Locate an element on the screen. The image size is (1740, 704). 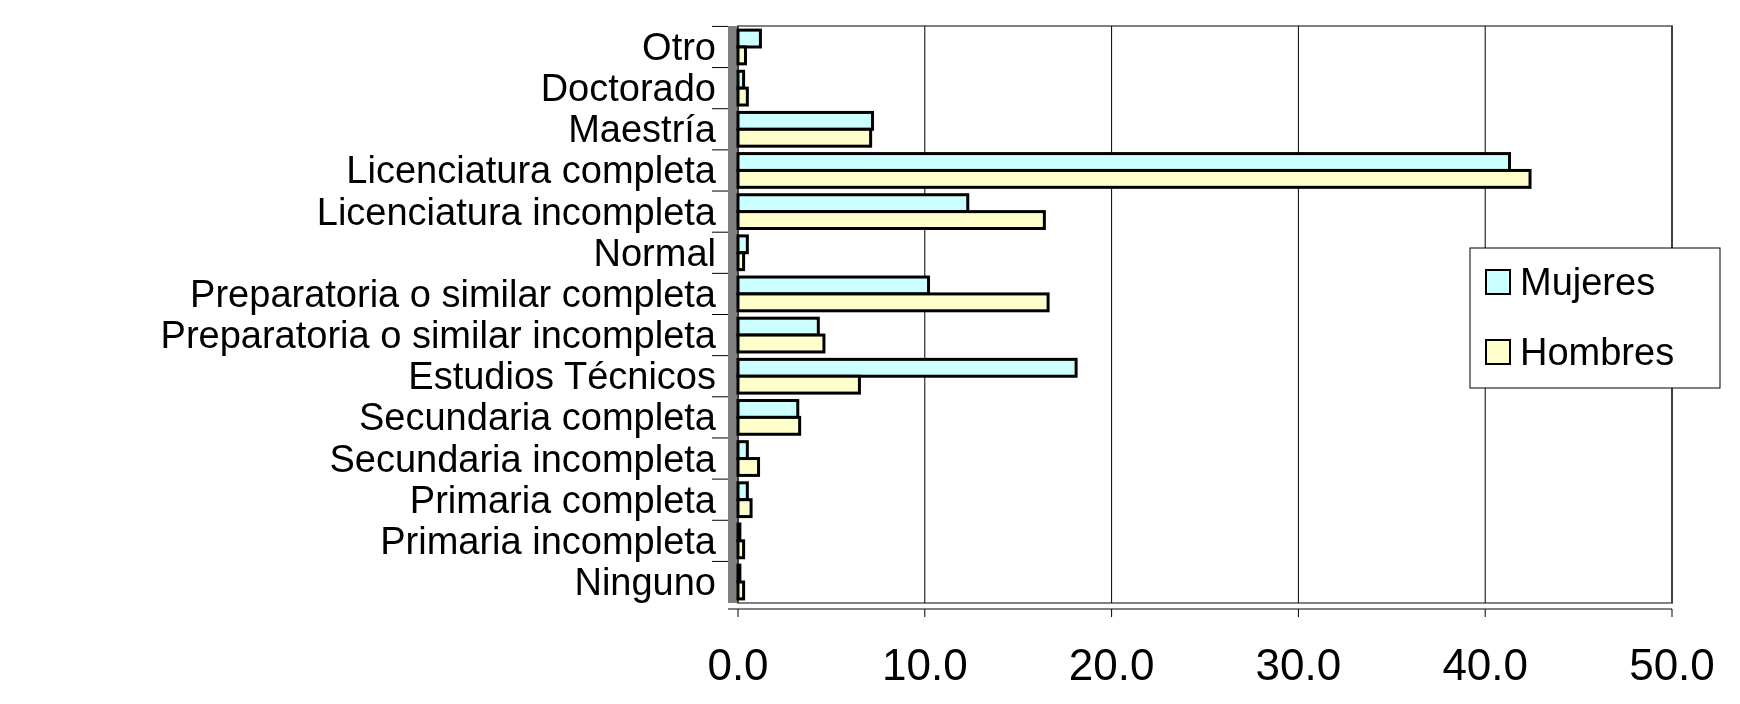
y-tick-label: Licenciatura incompleta is located at coordinates (516, 211).